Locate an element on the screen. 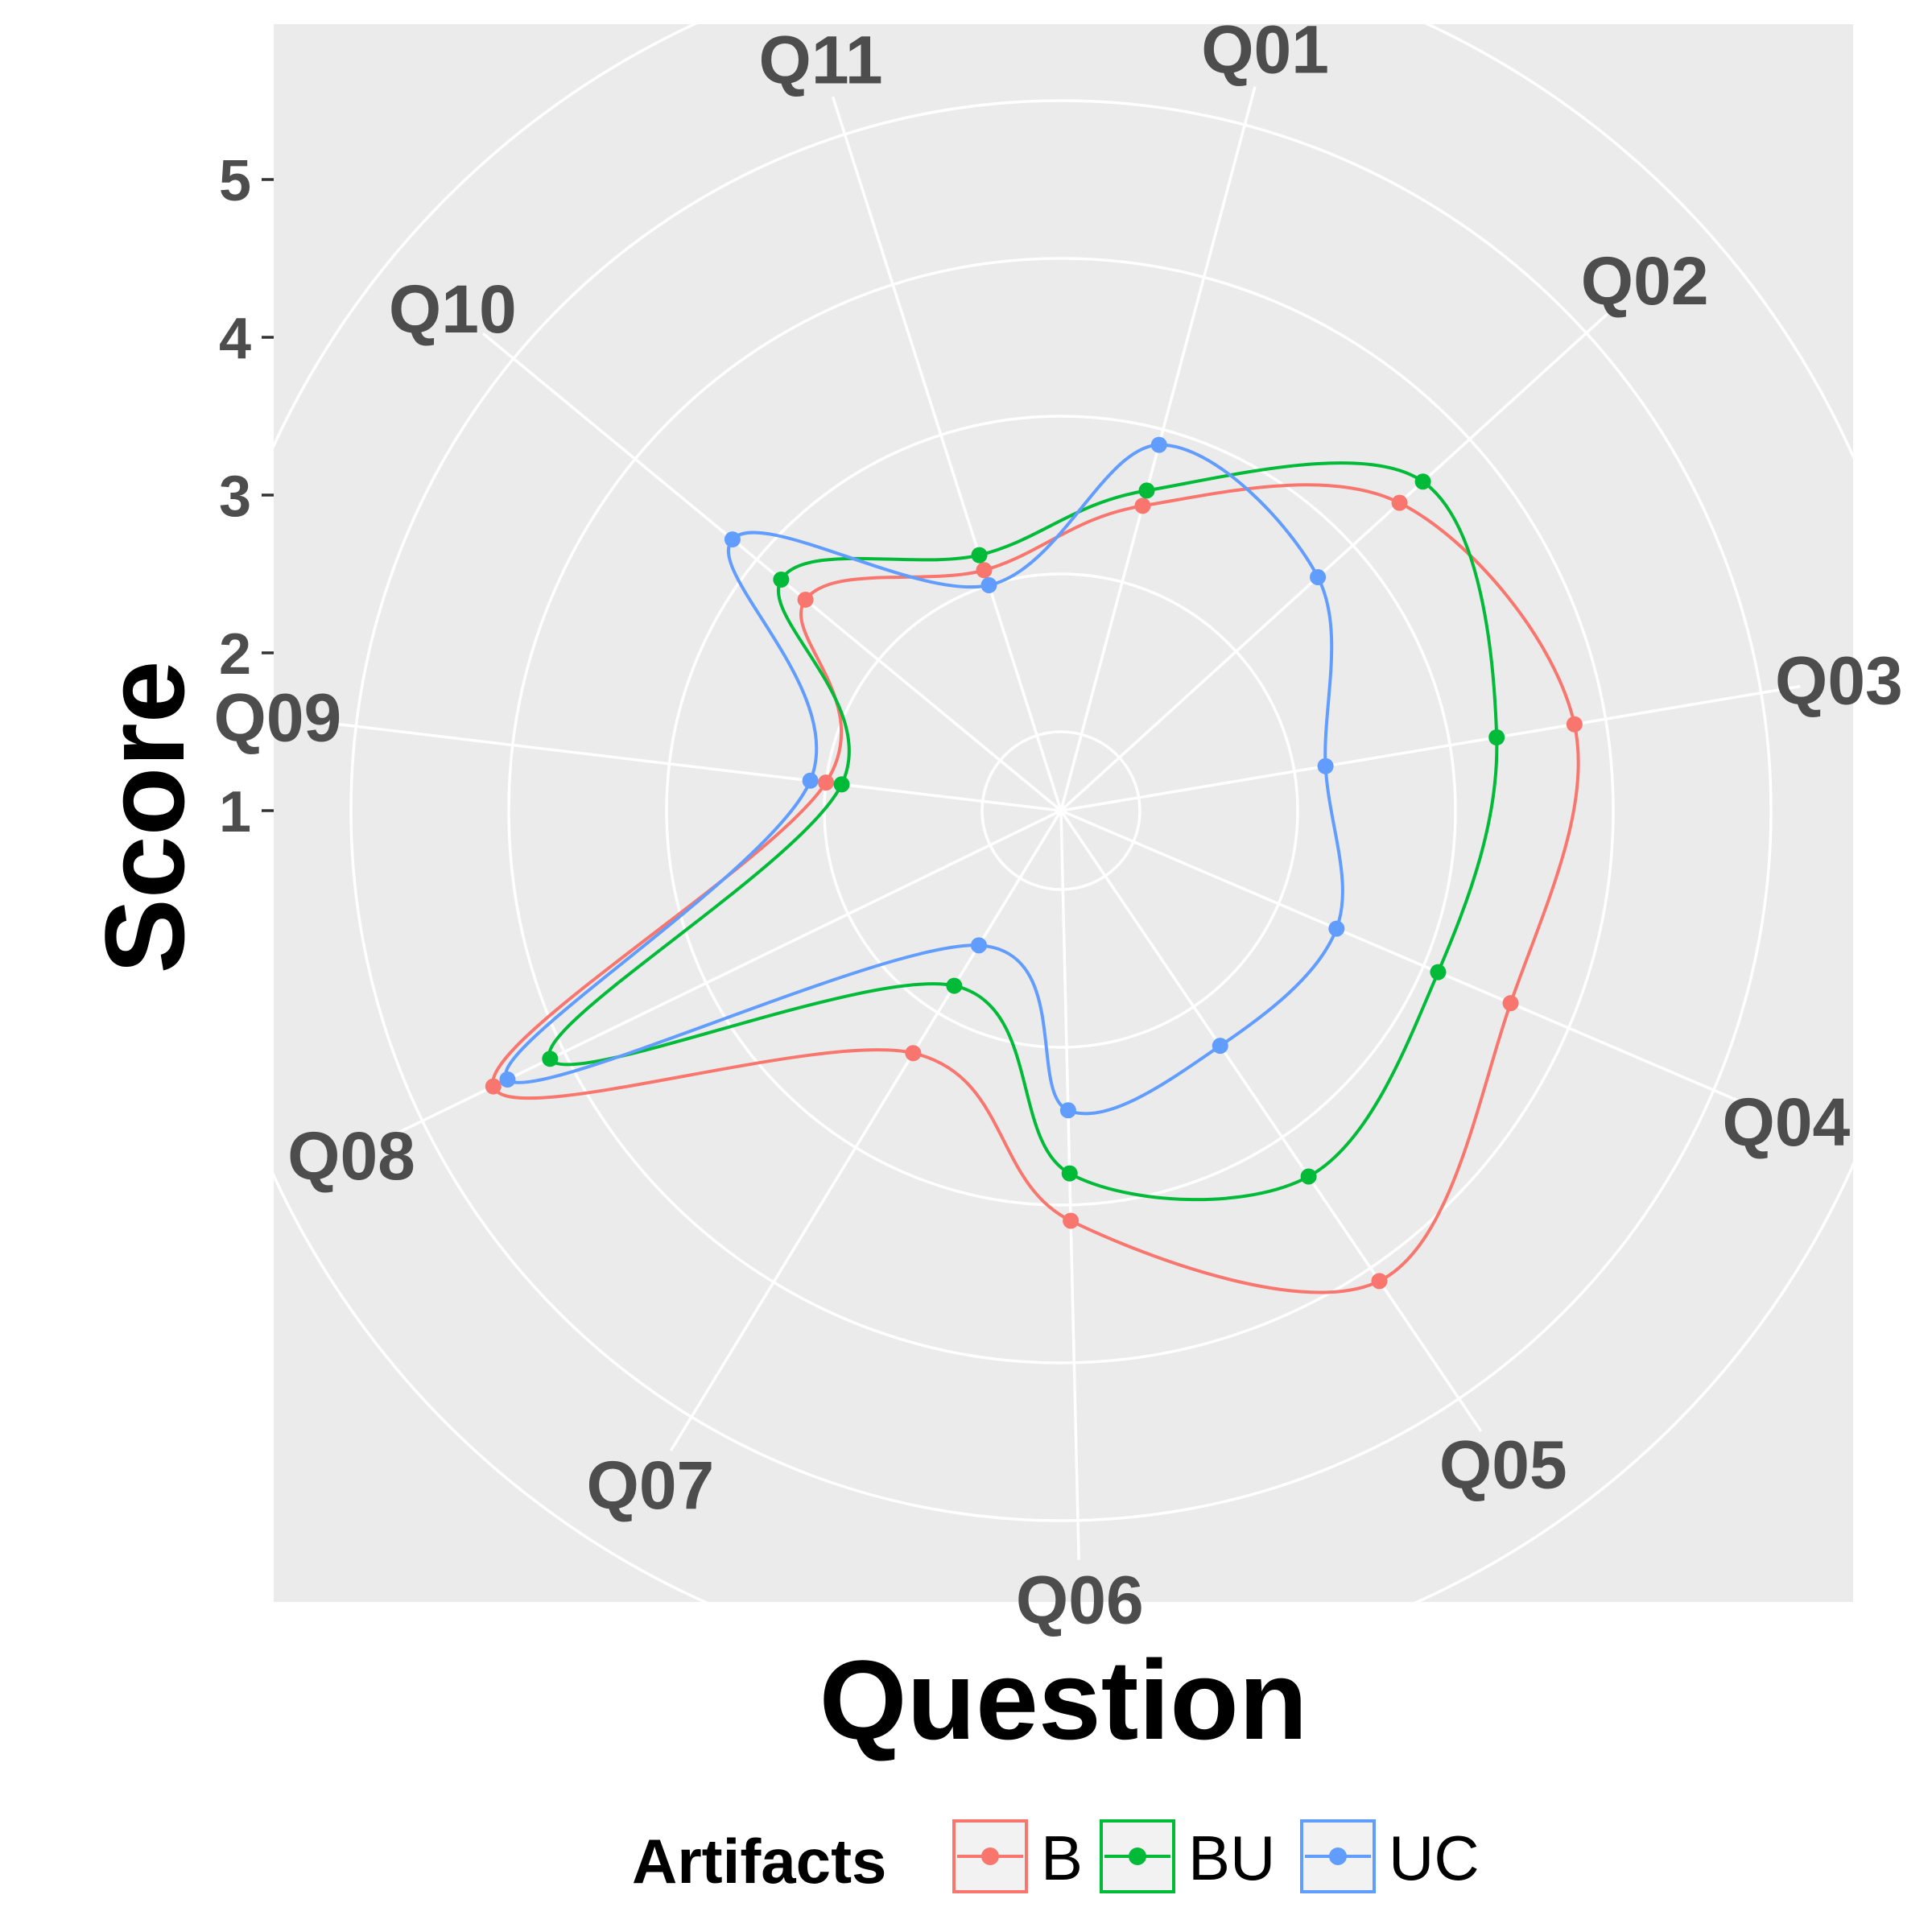  category-label-q04: Q04 is located at coordinates (1787, 1122).